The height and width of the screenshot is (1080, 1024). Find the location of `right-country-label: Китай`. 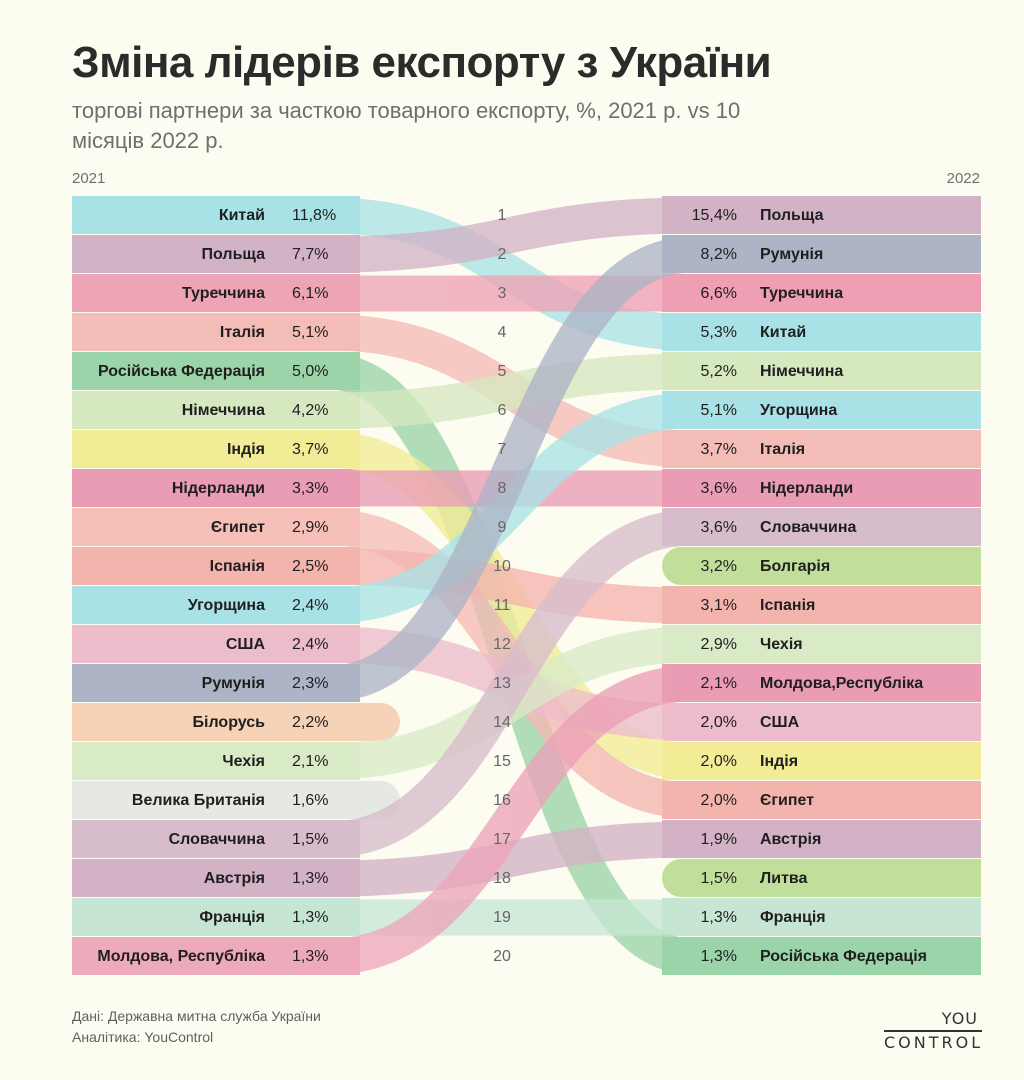

right-country-label: Китай is located at coordinates (783, 332).